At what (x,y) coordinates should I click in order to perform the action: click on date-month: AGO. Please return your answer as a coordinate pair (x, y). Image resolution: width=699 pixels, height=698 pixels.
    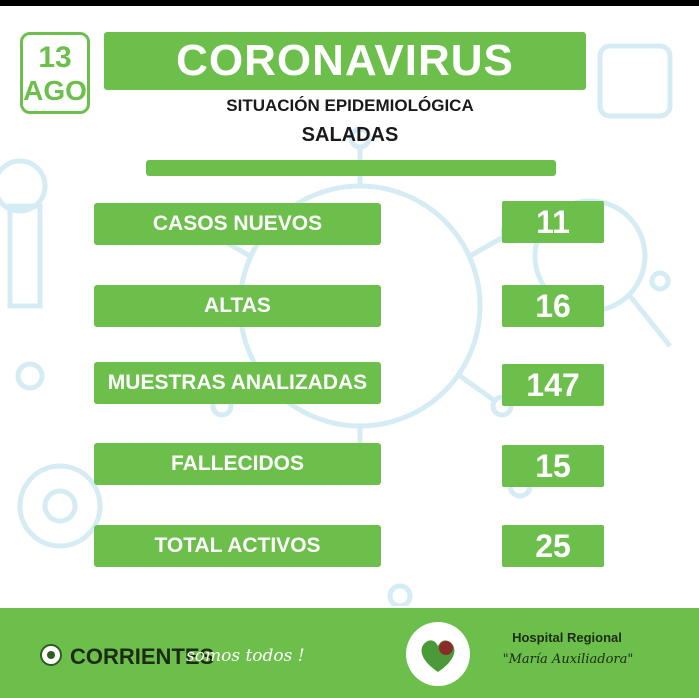
    Looking at the image, I should click on (55, 90).